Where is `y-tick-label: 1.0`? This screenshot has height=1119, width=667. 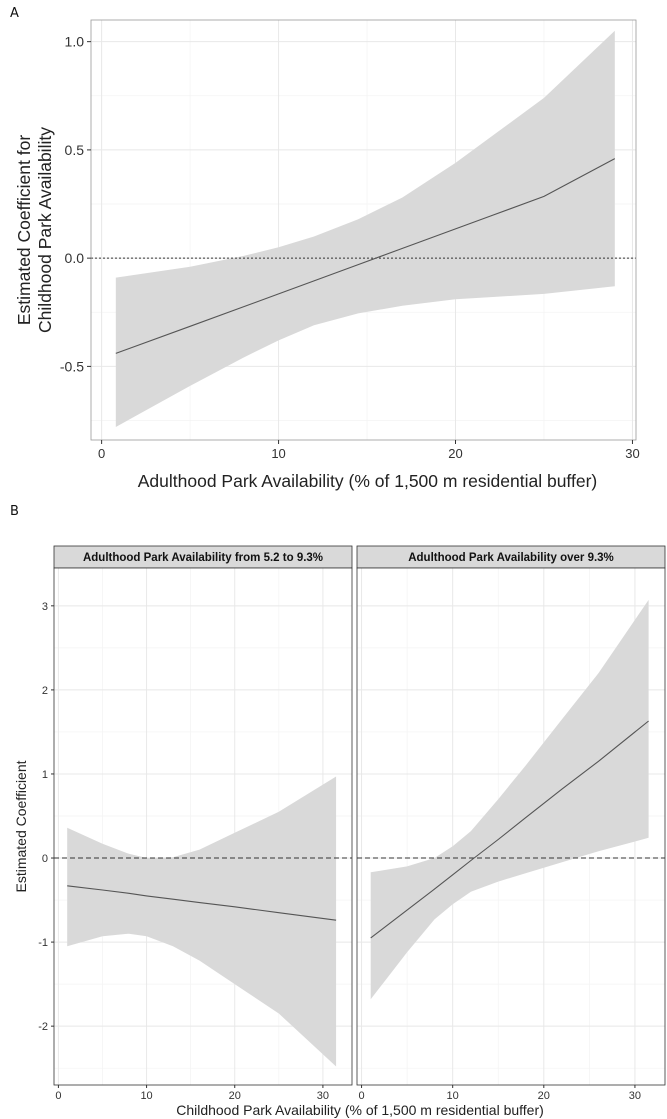 y-tick-label: 1.0 is located at coordinates (75, 42).